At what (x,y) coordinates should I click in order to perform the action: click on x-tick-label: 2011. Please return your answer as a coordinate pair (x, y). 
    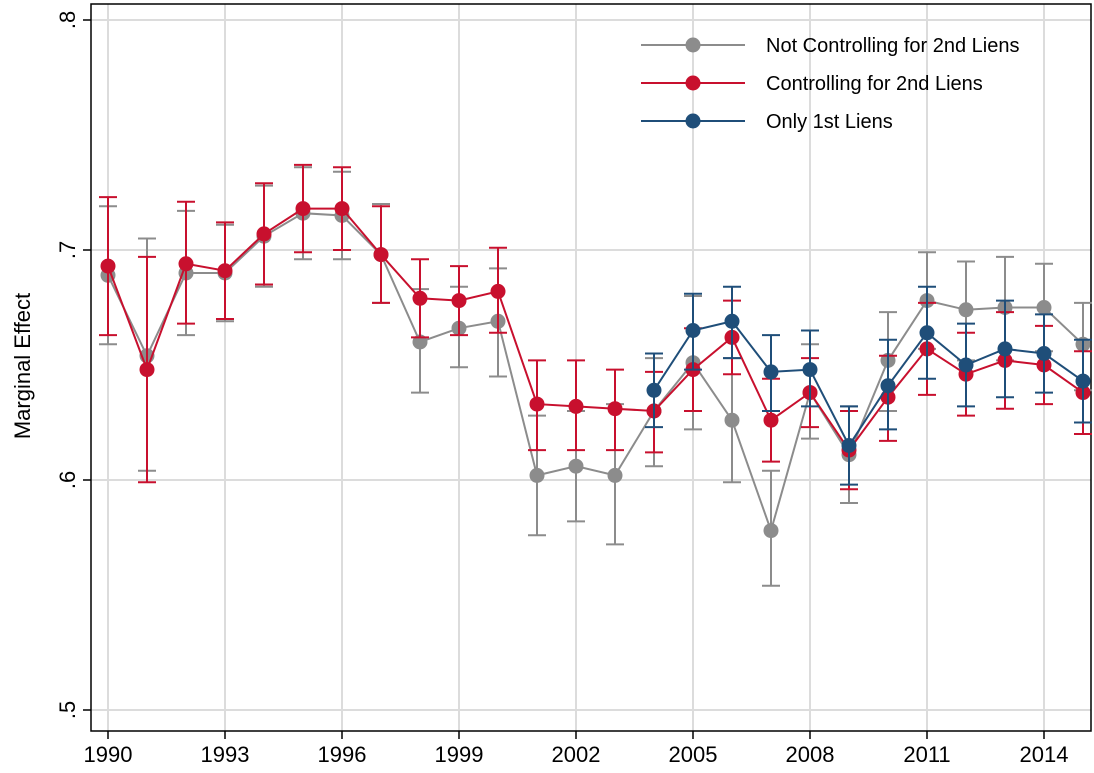
    Looking at the image, I should click on (926, 754).